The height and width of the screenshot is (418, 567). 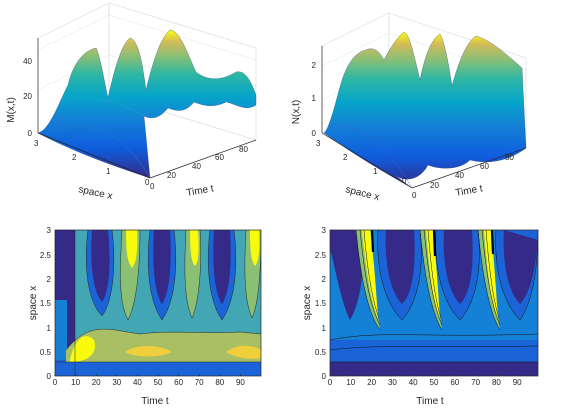 I want to click on z-tick: 2, so click(x=314, y=65).